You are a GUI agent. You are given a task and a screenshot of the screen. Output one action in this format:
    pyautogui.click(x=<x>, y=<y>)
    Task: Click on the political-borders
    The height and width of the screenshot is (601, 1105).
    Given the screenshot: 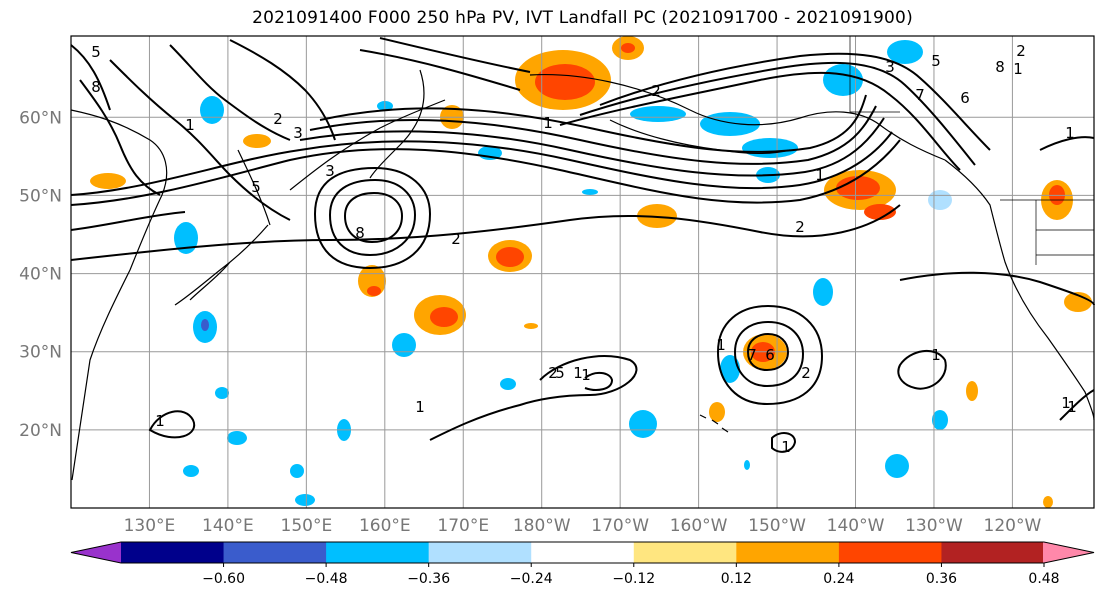 What is the action you would take?
    pyautogui.click(x=971, y=150)
    